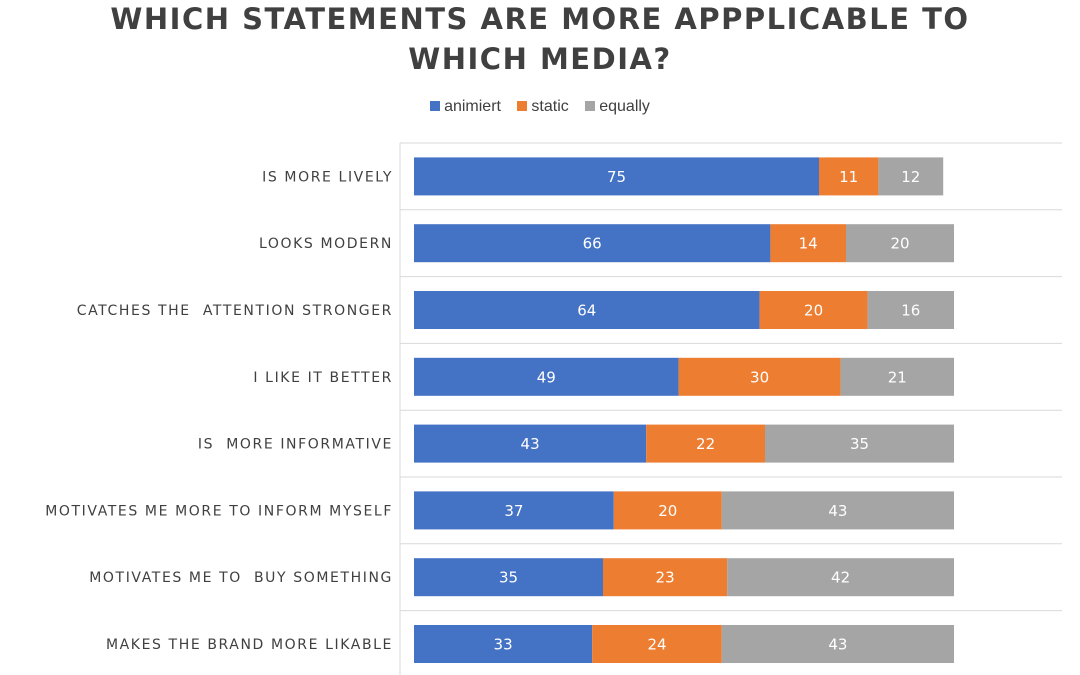 Image resolution: width=1080 pixels, height=675 pixels. What do you see at coordinates (540, 19) in the screenshot?
I see `chart-title-line-1: WHICH STATEMENTS ARE MORE APPPLICABLE TO` at bounding box center [540, 19].